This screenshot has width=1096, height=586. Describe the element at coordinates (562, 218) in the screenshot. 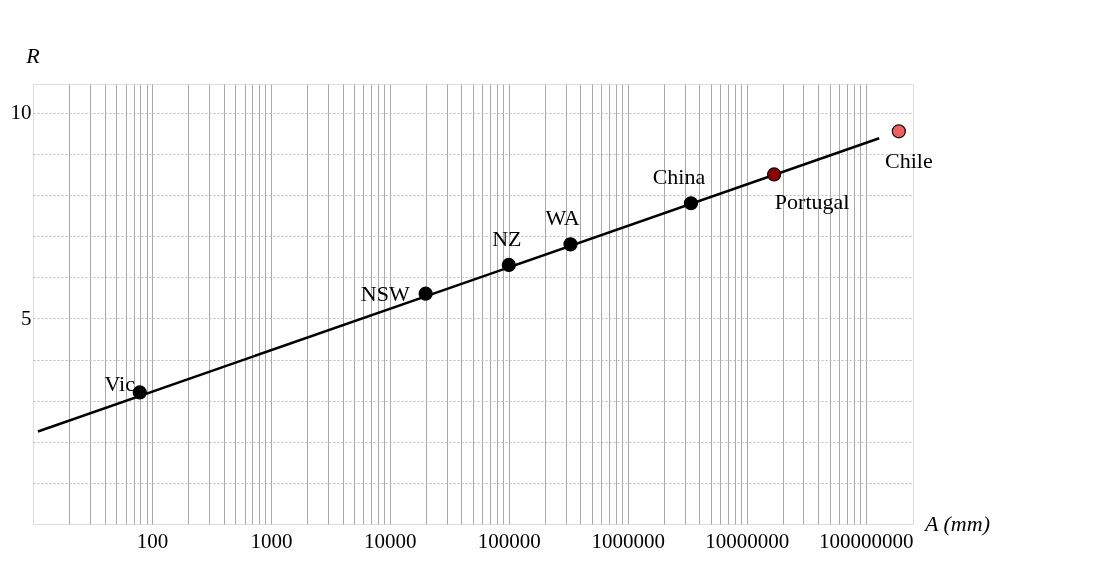

I see `annotation: WA` at that location.